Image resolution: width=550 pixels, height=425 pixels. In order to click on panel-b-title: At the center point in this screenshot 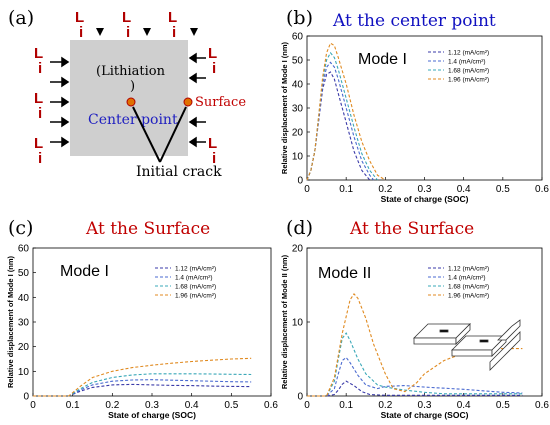, I will do `click(414, 21)`.